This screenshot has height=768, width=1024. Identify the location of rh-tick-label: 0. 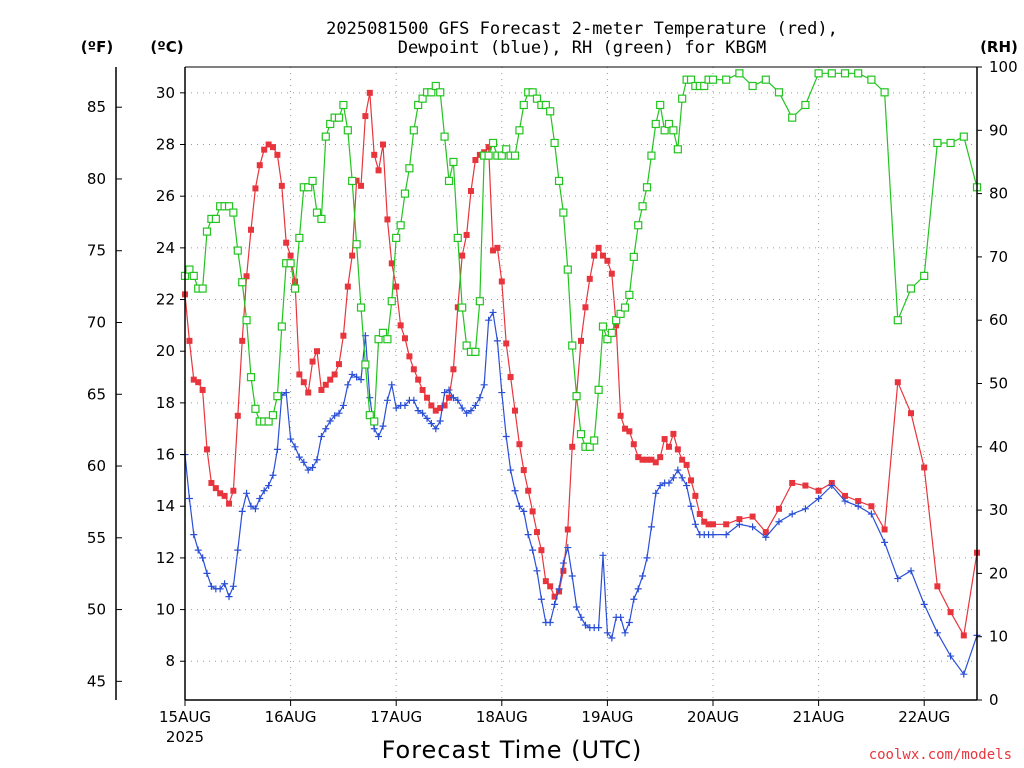
(994, 700).